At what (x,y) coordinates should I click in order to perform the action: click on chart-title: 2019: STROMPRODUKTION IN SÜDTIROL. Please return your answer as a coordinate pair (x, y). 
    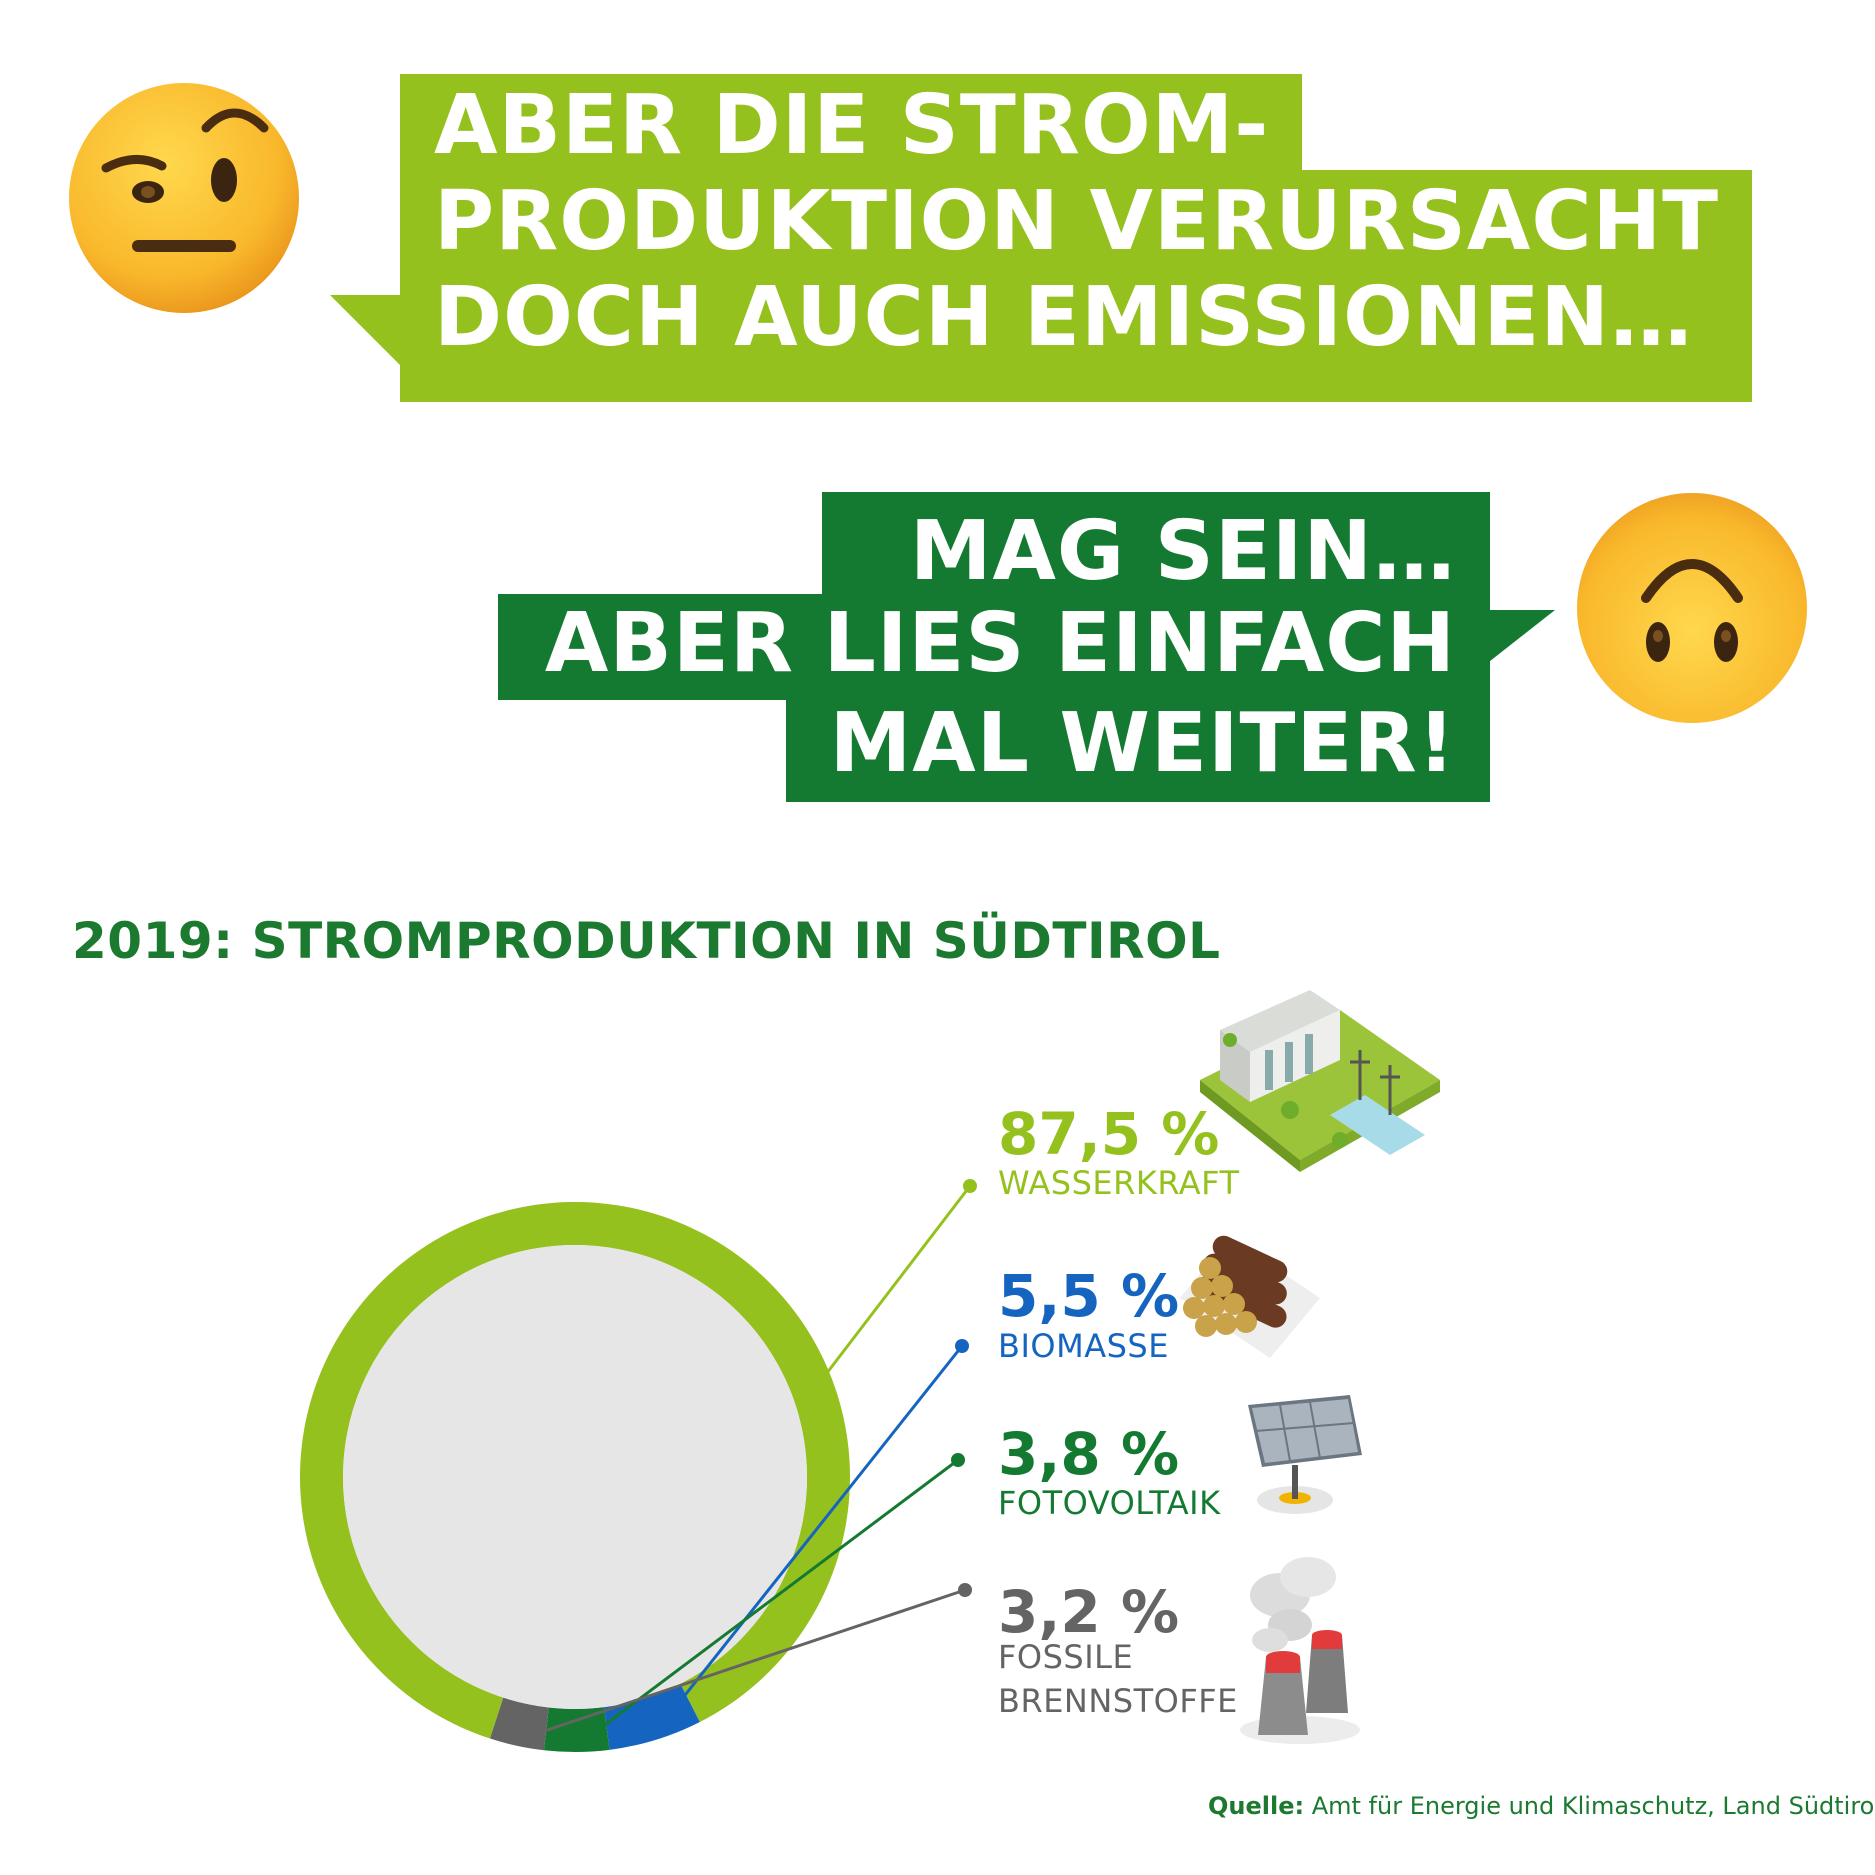
    Looking at the image, I should click on (646, 941).